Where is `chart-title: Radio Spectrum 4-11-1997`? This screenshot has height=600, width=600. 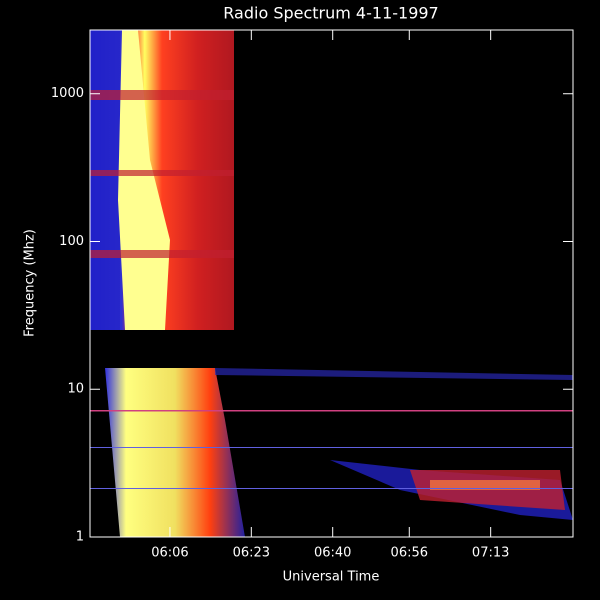 chart-title: Radio Spectrum 4-11-1997 is located at coordinates (330, 13).